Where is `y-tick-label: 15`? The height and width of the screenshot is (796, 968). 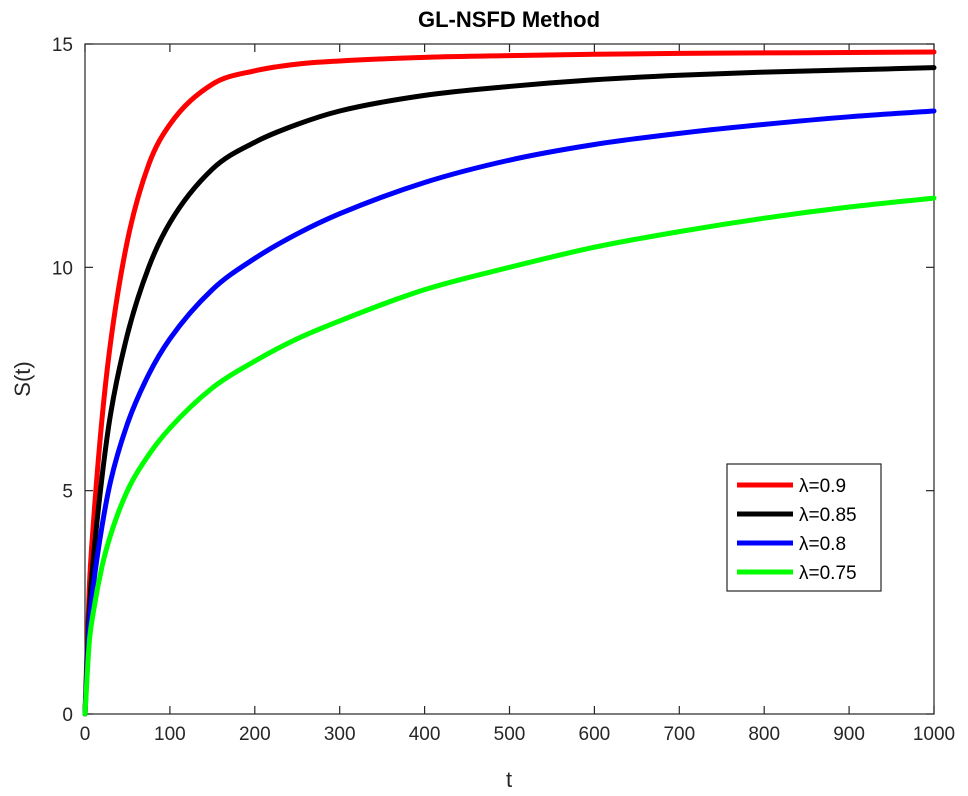
y-tick-label: 15 is located at coordinates (62, 45).